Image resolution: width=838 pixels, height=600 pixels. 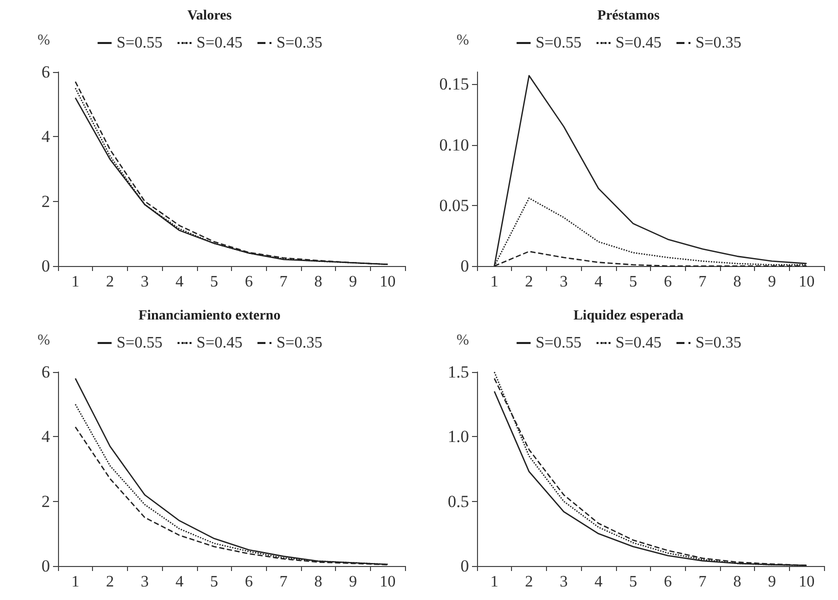 What do you see at coordinates (209, 16) in the screenshot?
I see `chart-title: Valores` at bounding box center [209, 16].